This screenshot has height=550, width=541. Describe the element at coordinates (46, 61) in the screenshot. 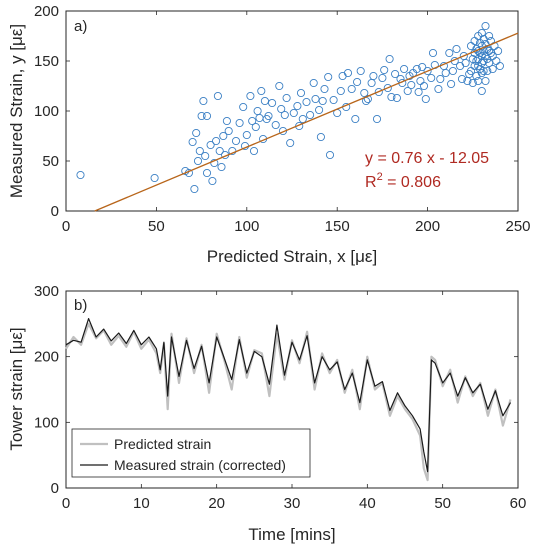

I see `y-tick-label: 150` at that location.